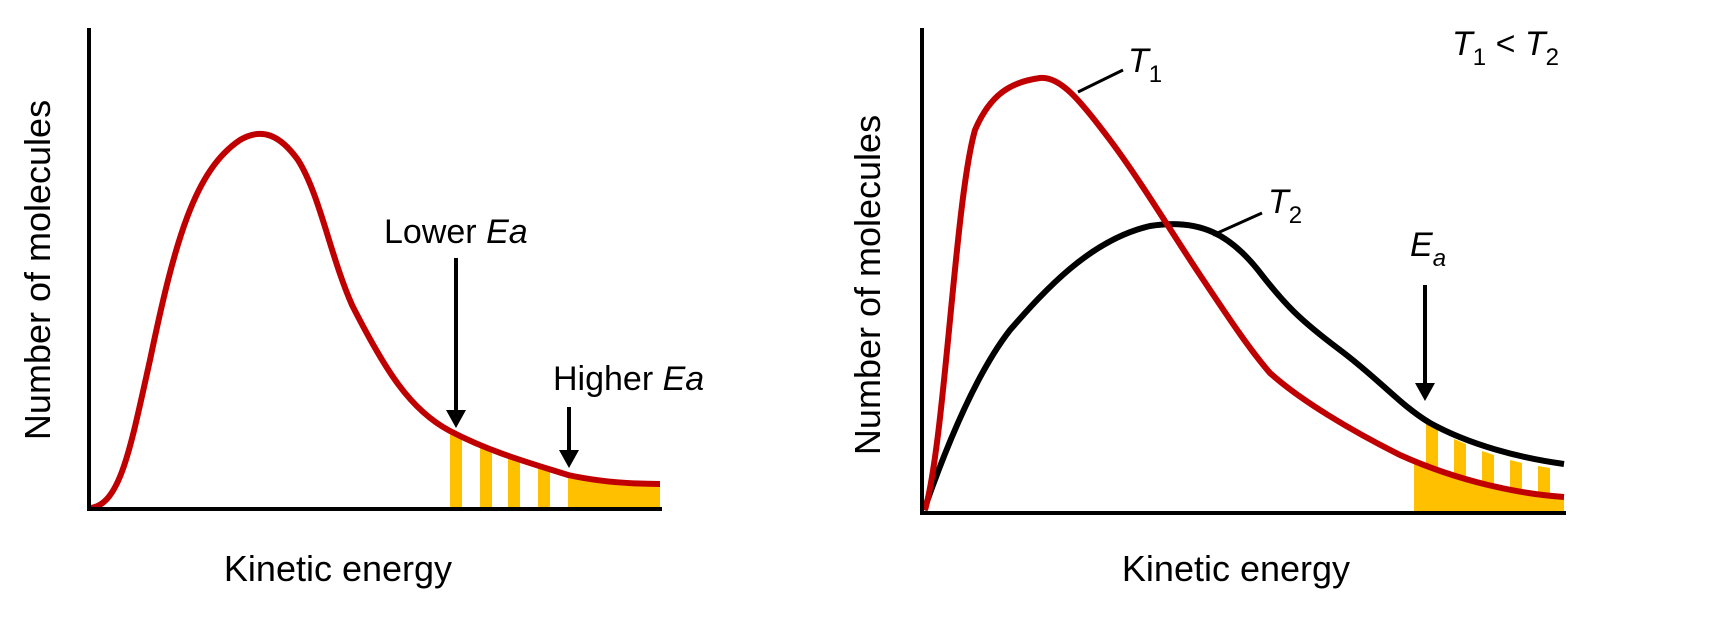 This screenshot has height=618, width=1724. What do you see at coordinates (1145, 65) in the screenshot?
I see `t1-label: T1` at bounding box center [1145, 65].